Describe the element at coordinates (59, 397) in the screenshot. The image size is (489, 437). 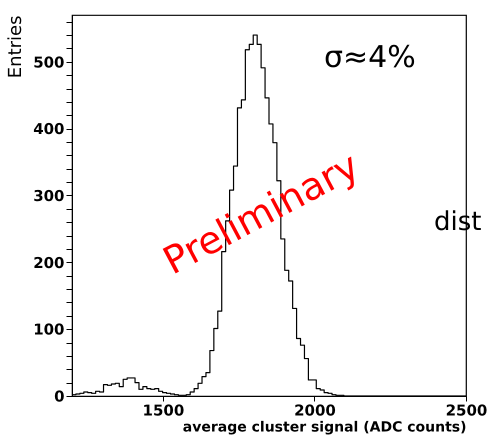
I see `y-tick-label: 0` at that location.